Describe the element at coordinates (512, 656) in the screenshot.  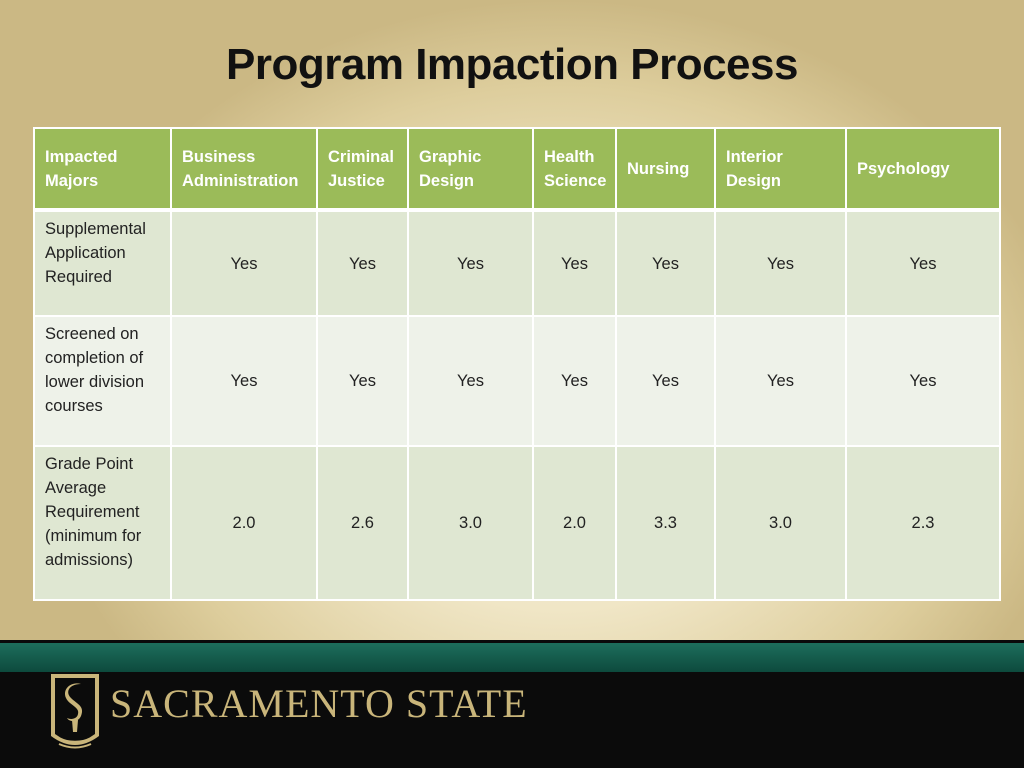
I see `footer-teal-band` at that location.